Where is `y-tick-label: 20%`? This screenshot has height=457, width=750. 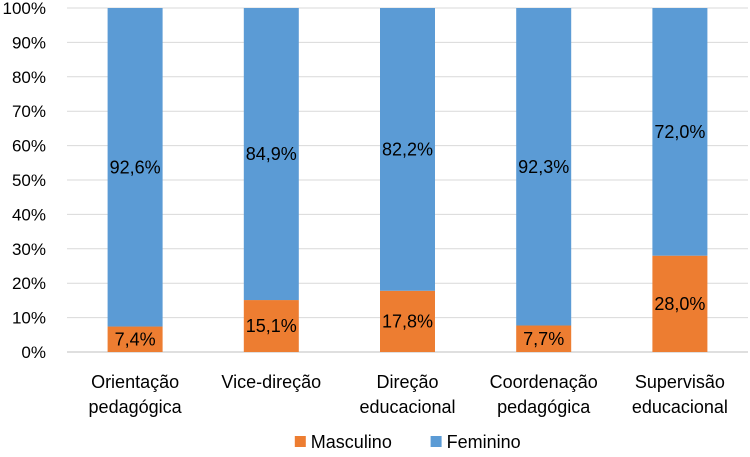
y-tick-label: 20% is located at coordinates (29, 283).